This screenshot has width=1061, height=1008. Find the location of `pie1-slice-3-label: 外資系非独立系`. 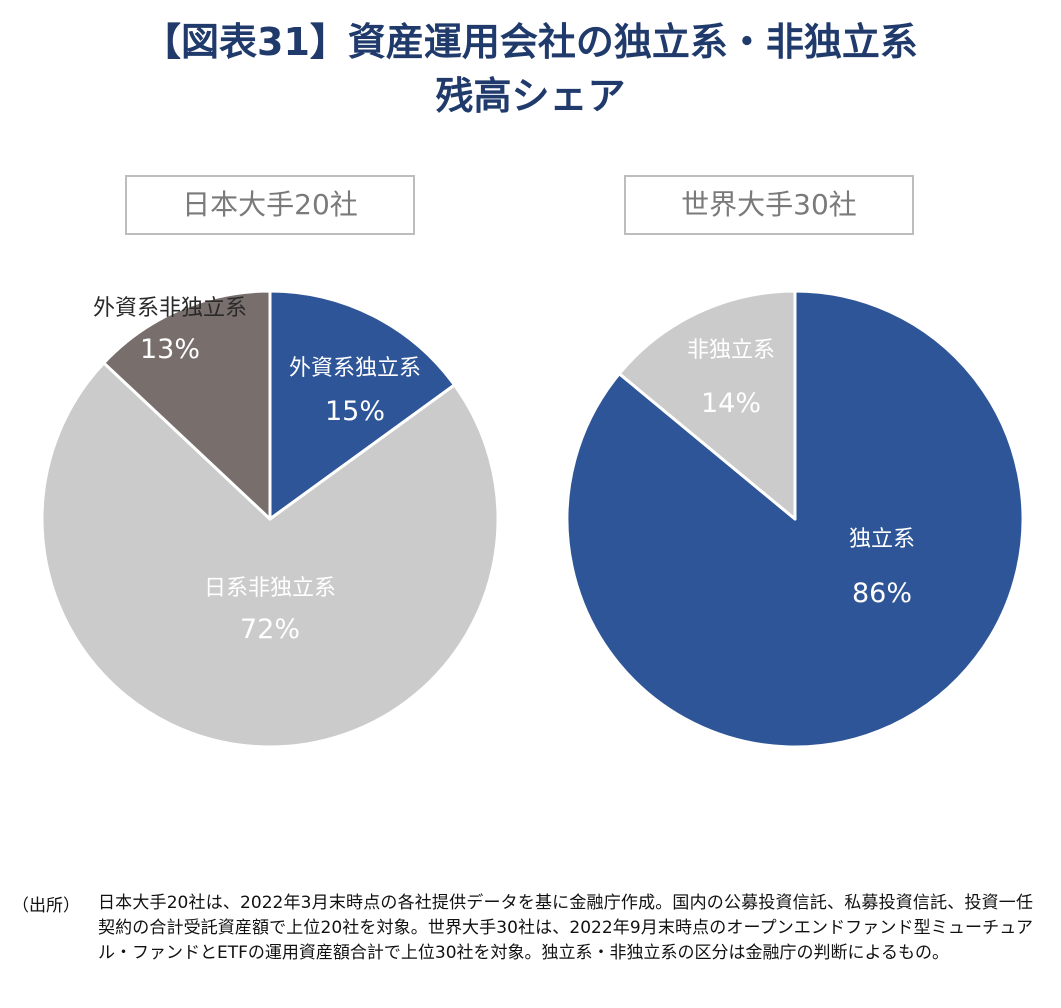

pie1-slice-3-label: 外資系非独立系 is located at coordinates (170, 308).